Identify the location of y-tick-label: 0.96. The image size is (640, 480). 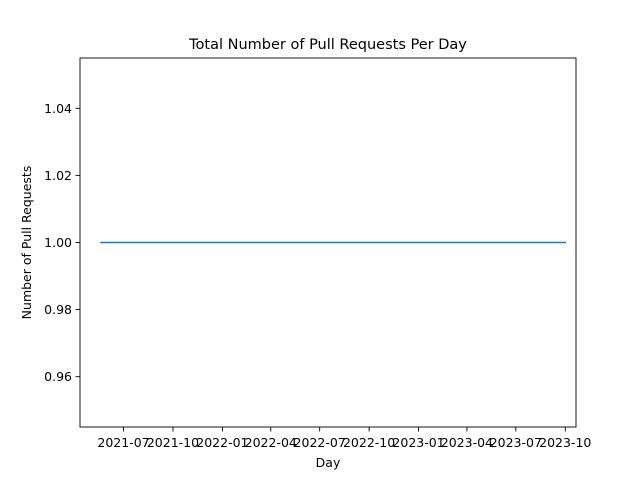
(58, 376).